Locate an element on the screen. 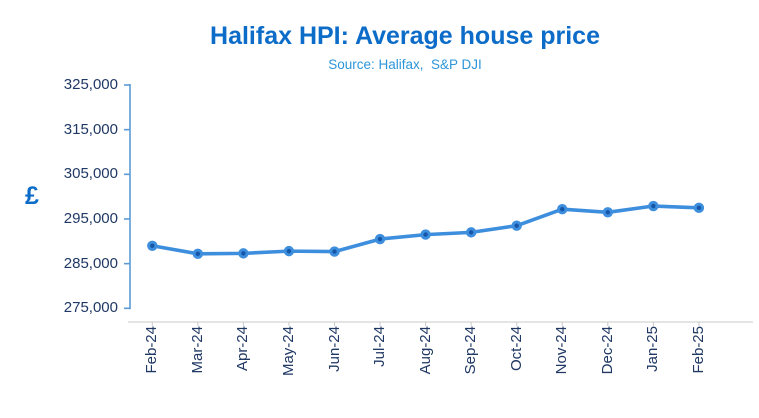  chart-title: Halifax HPI: Average house price is located at coordinates (405, 36).